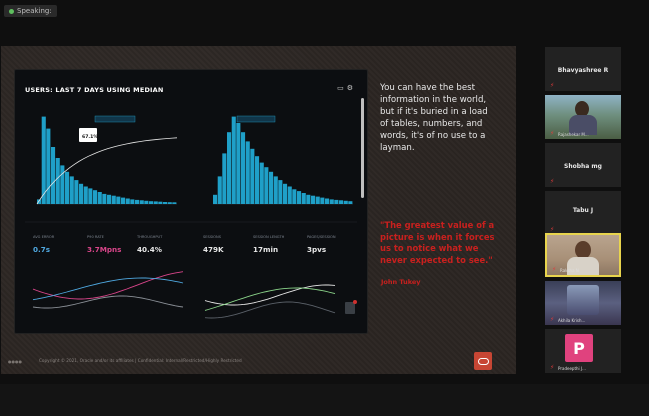  I want to click on avatar: P, so click(579, 348).